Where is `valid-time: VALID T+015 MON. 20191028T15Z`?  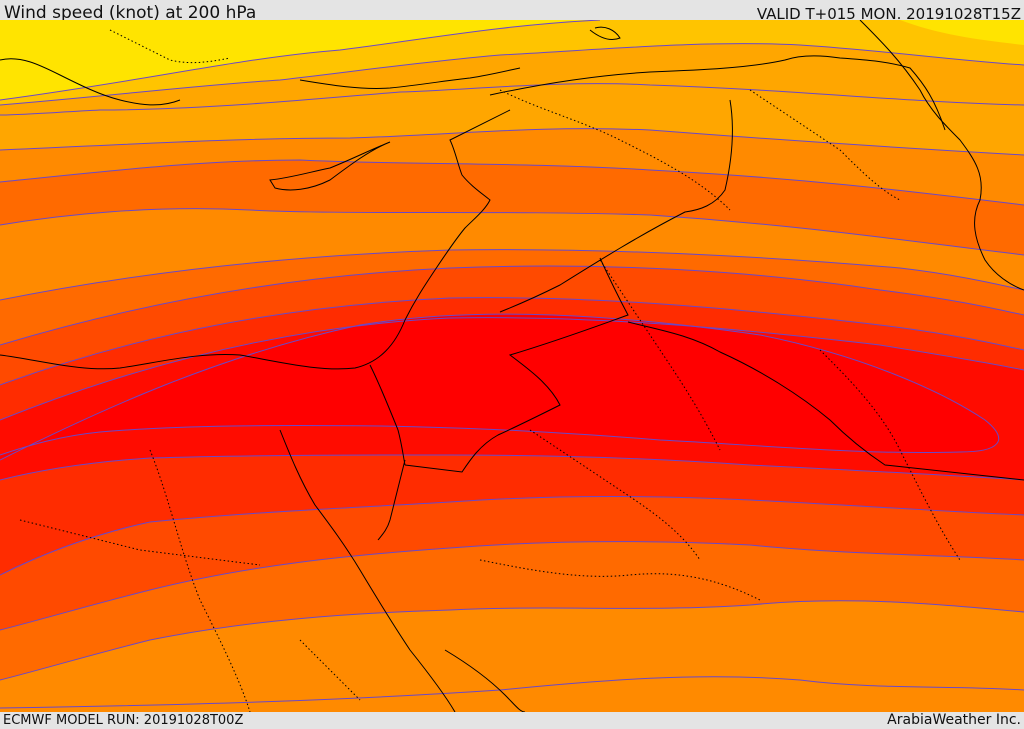
valid-time: VALID T+015 MON. 20191028T15Z is located at coordinates (888, 14).